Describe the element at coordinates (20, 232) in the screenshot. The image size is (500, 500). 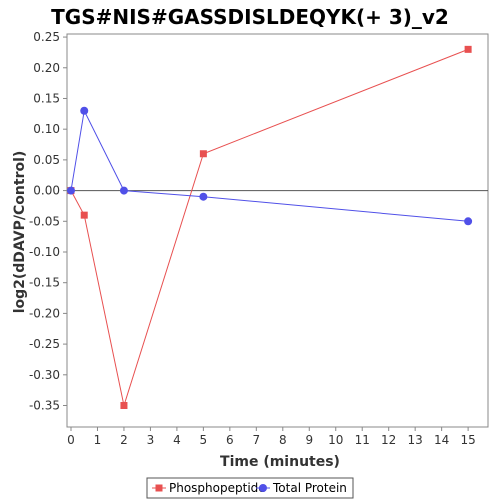
I see `y-axis-label: log2(dDAVP/Control)` at that location.